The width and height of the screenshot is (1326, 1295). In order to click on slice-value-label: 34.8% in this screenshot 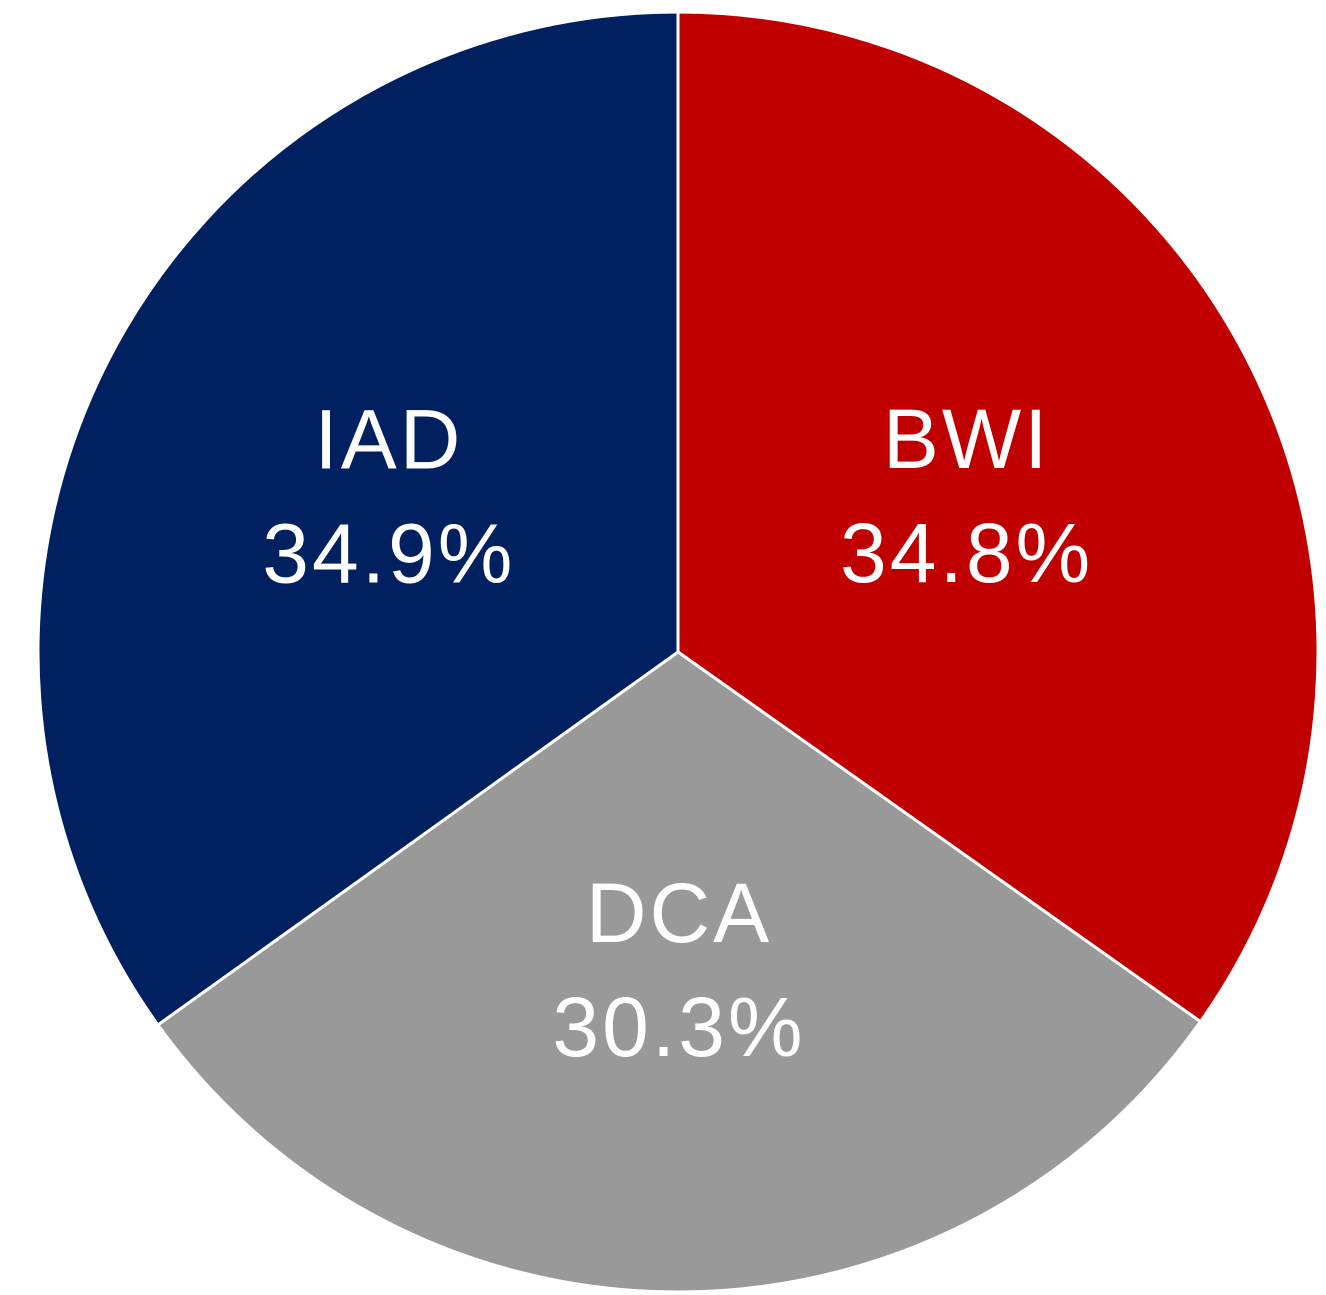, I will do `click(966, 553)`.